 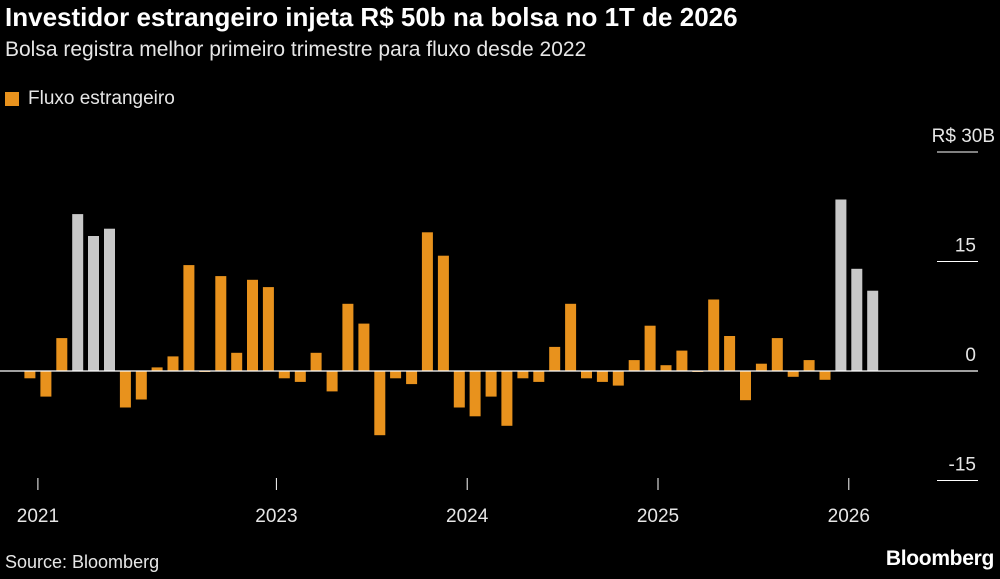 I want to click on x-tick-label: 2025, so click(x=658, y=516).